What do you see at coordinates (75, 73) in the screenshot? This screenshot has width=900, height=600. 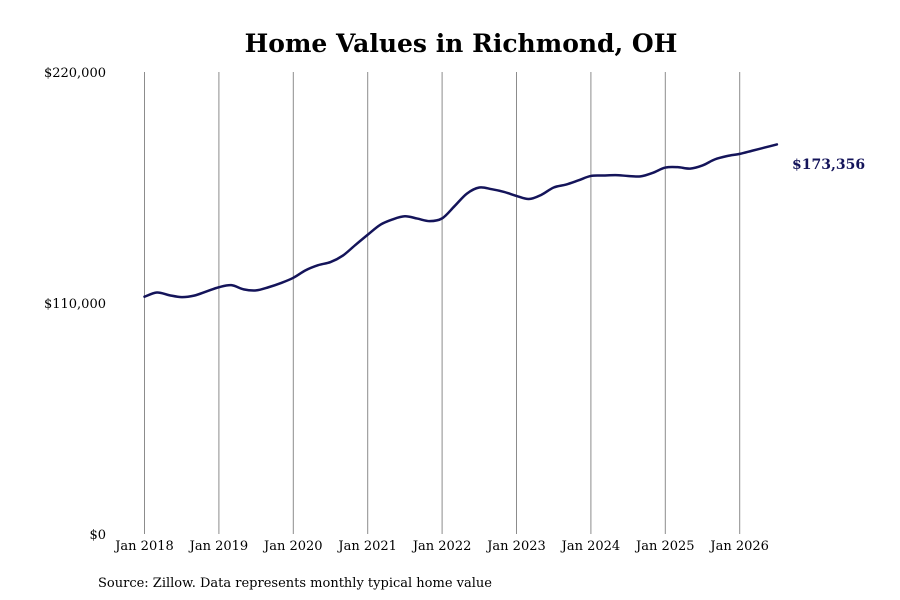 I see `y-tick-label: $220,000` at bounding box center [75, 73].